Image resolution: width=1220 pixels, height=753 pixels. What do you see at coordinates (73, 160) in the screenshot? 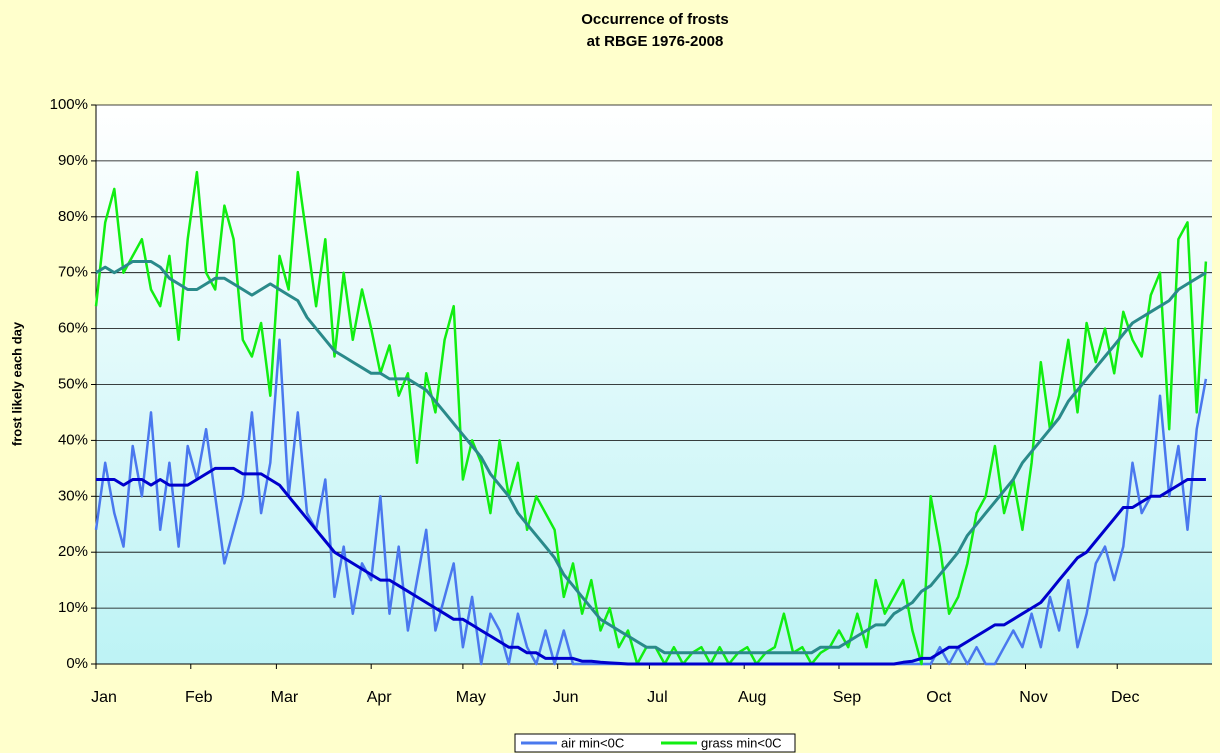
I see `y-tick-label: 90%` at bounding box center [73, 160].